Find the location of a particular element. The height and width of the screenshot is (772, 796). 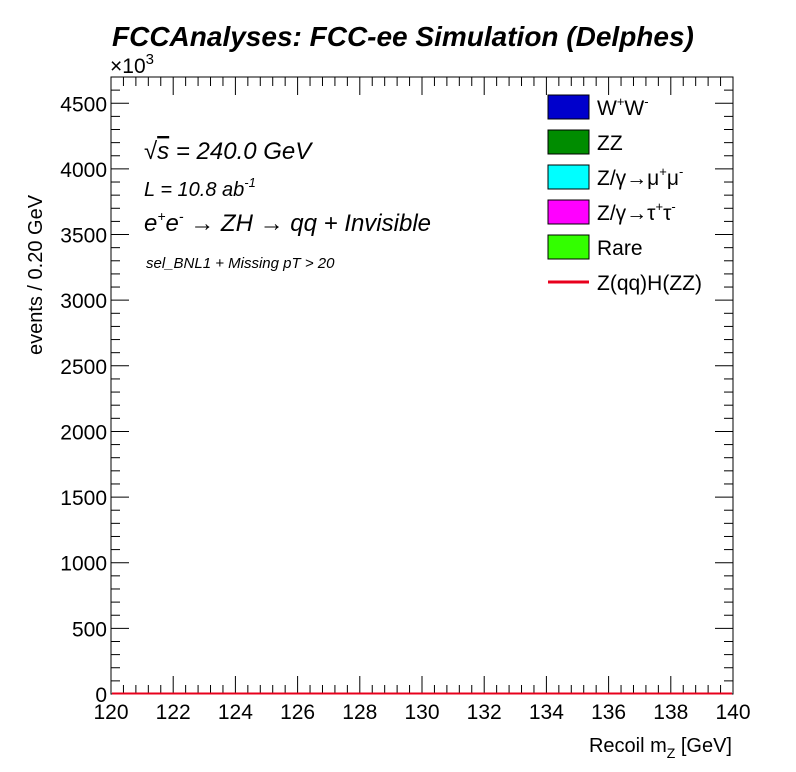

x-tick-label: 138 is located at coordinates (670, 712).